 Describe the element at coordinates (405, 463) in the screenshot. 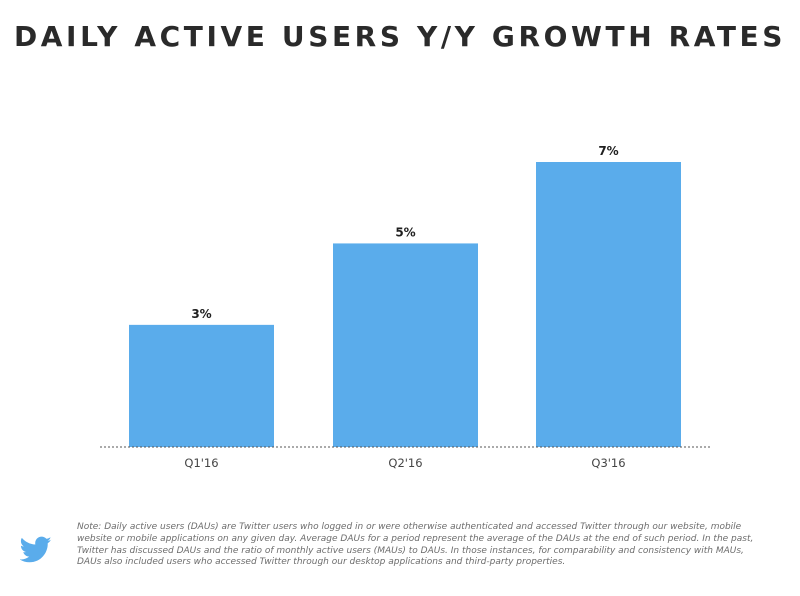

I see `x-tick-label-2: Q2'16` at that location.